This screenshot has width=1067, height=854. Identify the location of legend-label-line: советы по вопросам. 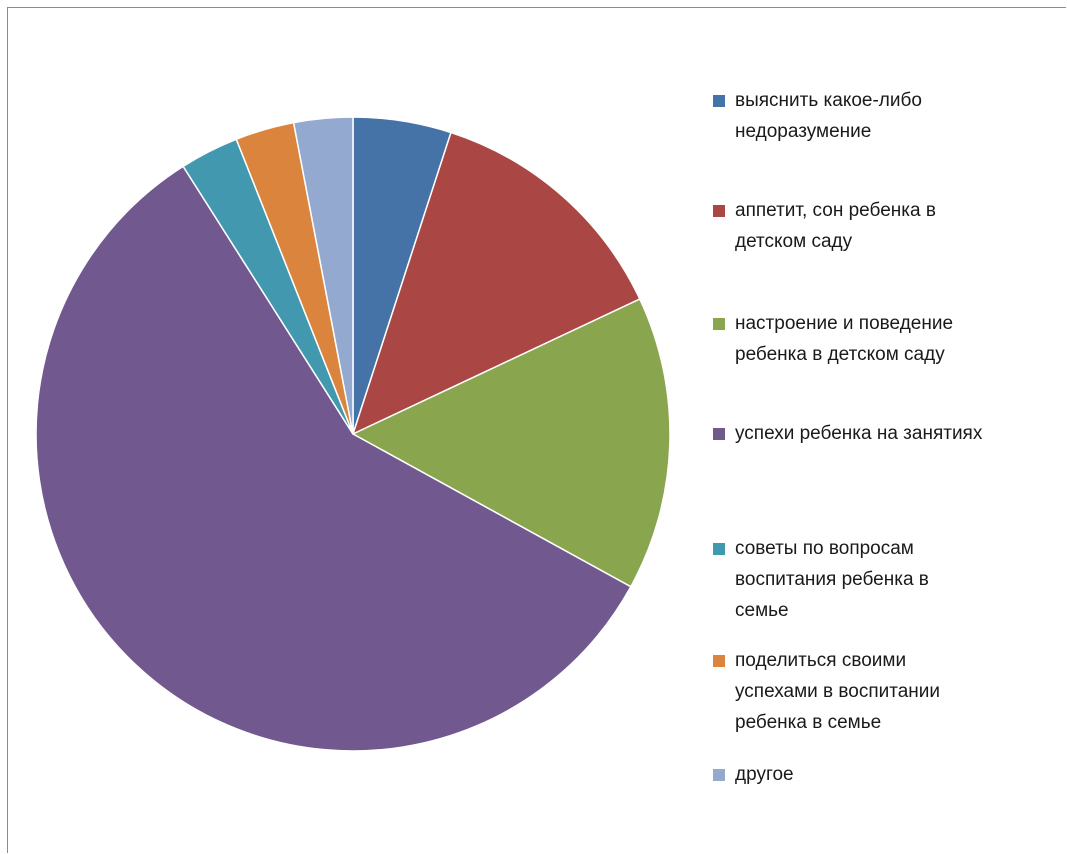
(824, 548).